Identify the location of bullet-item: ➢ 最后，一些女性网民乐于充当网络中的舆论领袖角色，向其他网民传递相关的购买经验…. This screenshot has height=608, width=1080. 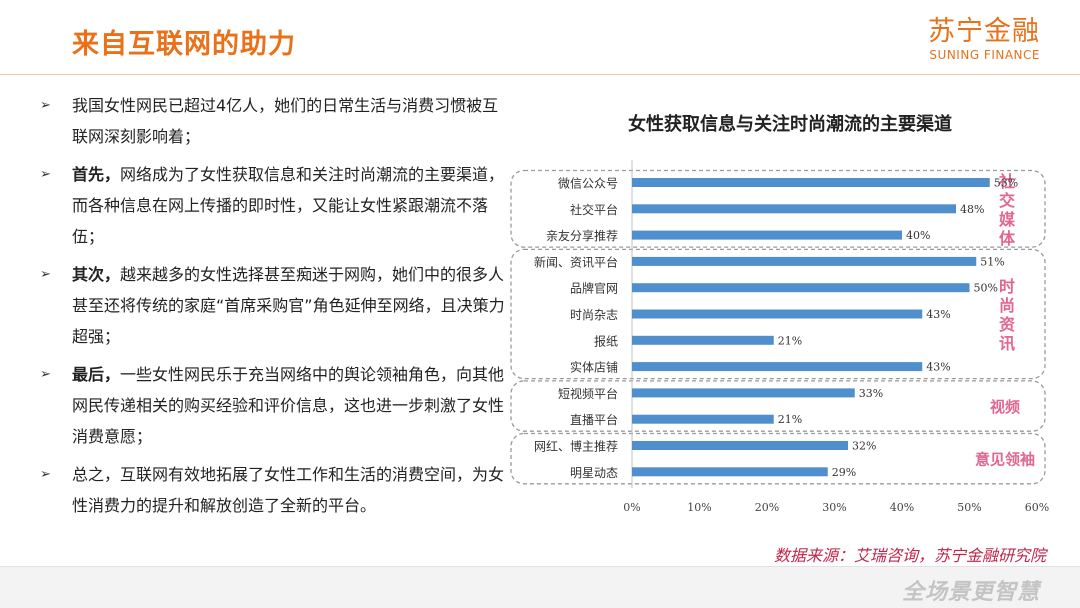
(274, 405).